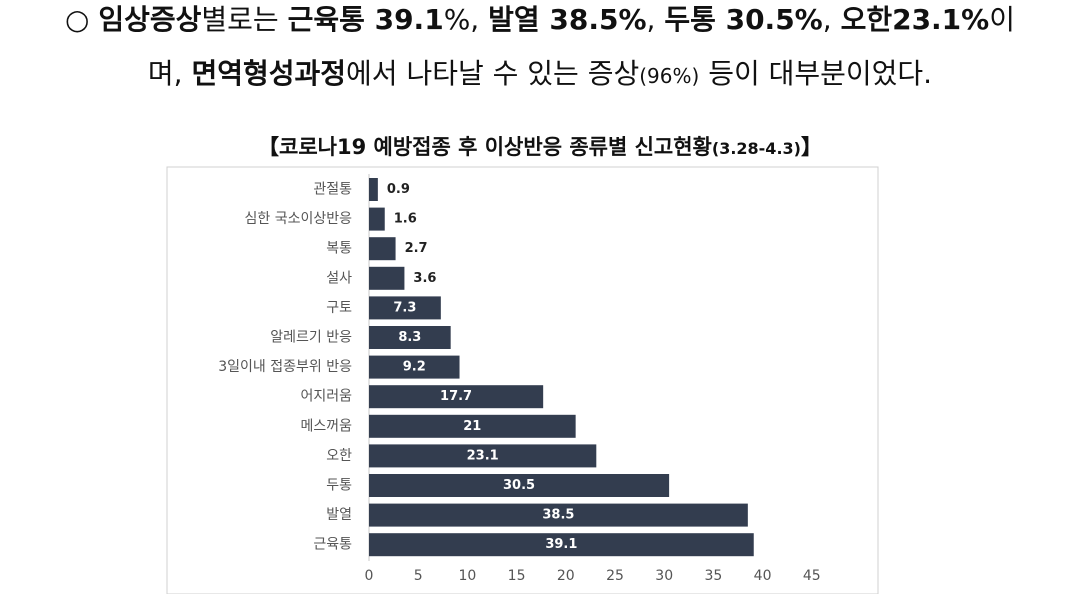 This screenshot has width=1080, height=594. I want to click on intro-text-segment: 에서 나타날 수 있는 증상, so click(493, 73).